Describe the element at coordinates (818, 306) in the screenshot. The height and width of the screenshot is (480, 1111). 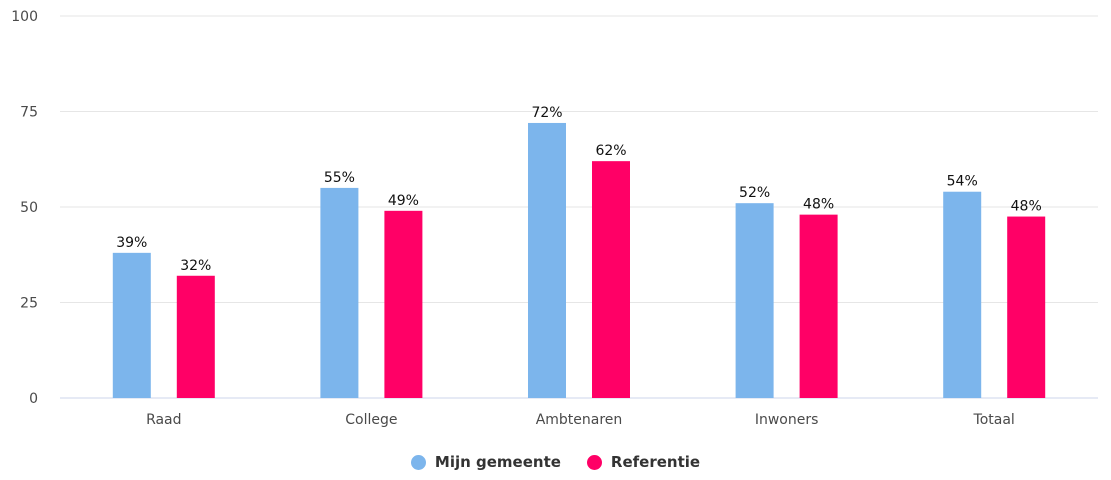
I see `bar-referentie-inwoners` at that location.